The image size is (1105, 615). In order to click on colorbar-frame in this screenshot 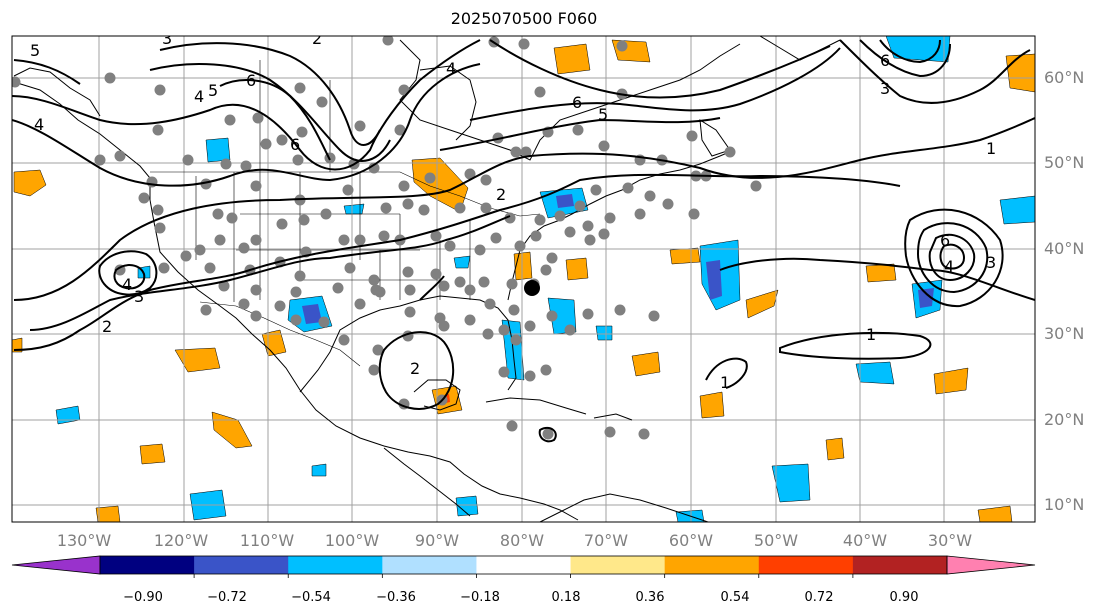, I will do `click(523, 565)`.